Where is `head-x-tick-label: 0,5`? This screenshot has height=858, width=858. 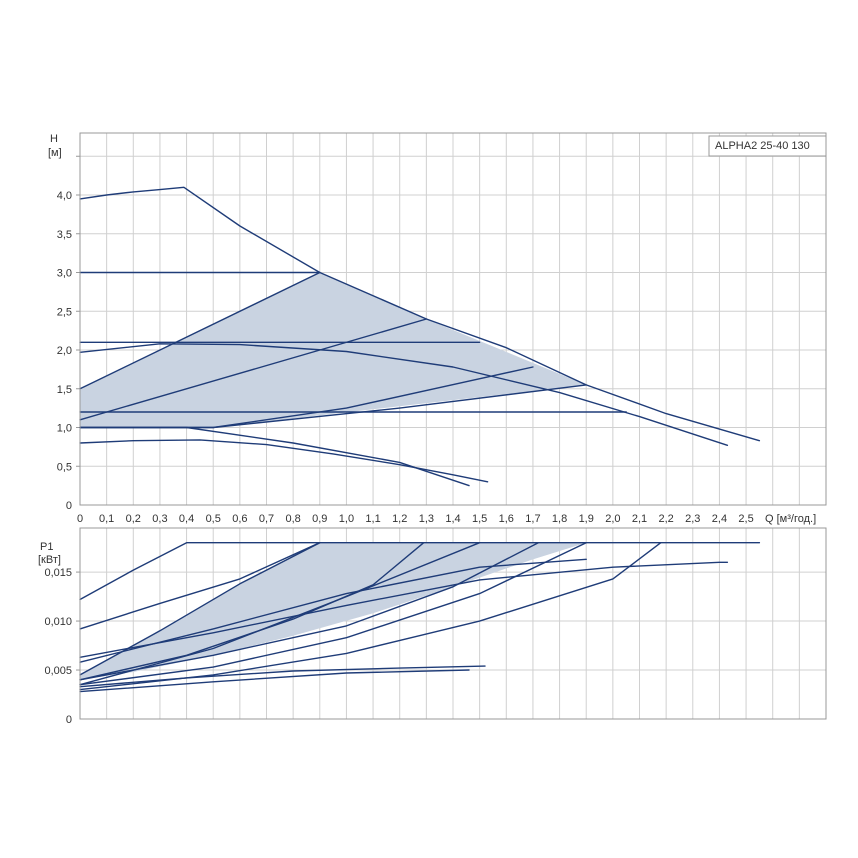 head-x-tick-label: 0,5 is located at coordinates (213, 519).